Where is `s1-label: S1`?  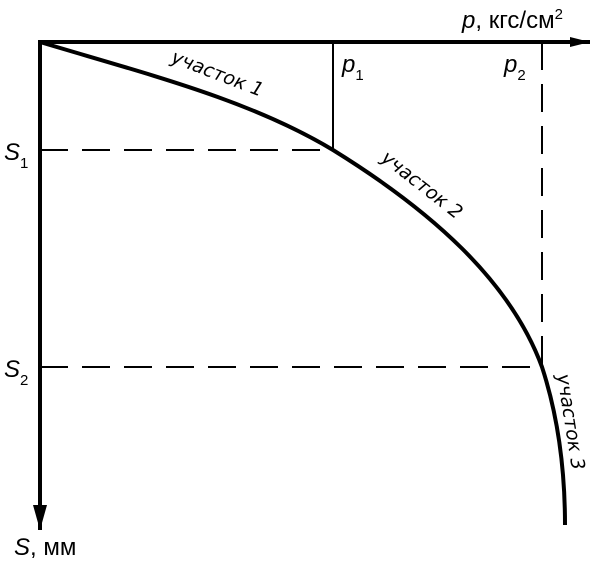 s1-label: S1 is located at coordinates (16, 155).